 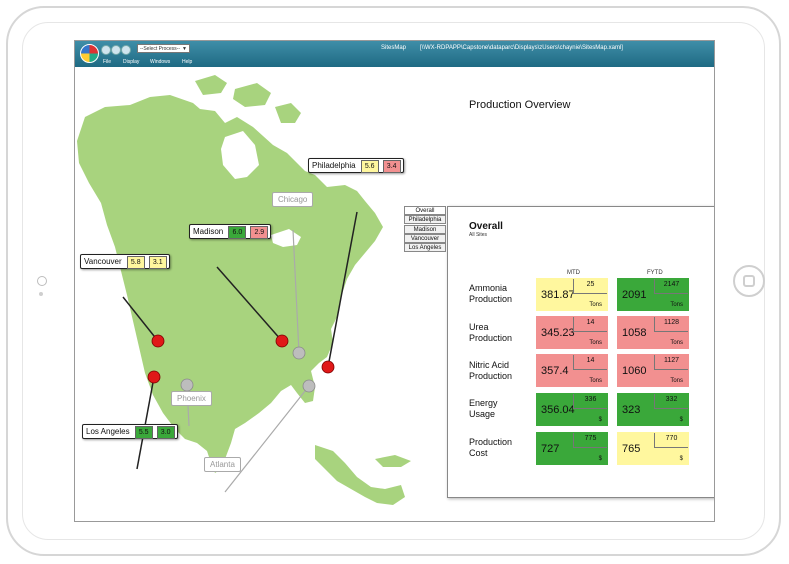 What do you see at coordinates (425, 229) in the screenshot?
I see `site-button-madison: Madison` at bounding box center [425, 229].